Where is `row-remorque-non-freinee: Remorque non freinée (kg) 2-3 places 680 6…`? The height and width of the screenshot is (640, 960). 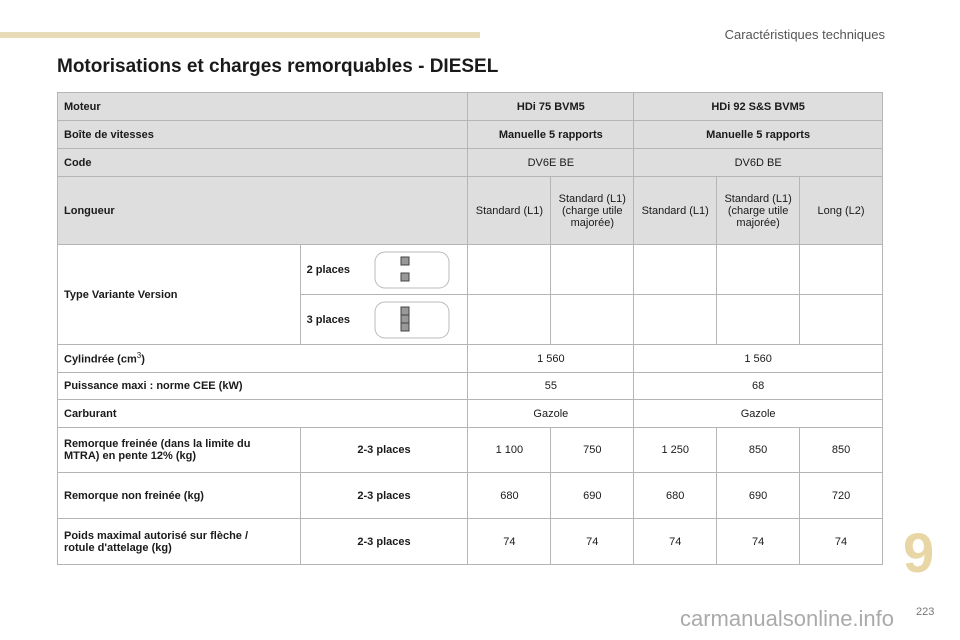
row-remorque-non-freinee: Remorque non freinée (kg) 2-3 places 680 6… is located at coordinates (470, 495).